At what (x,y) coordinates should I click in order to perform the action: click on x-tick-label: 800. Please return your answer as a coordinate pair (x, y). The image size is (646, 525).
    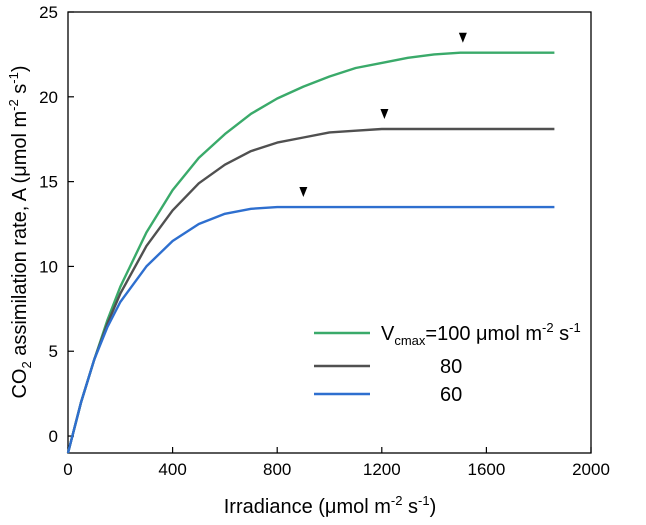
    Looking at the image, I should click on (277, 469).